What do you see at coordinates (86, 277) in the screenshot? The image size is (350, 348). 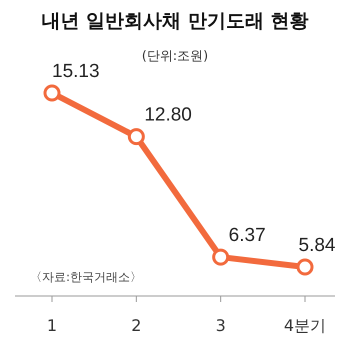 I see `text: 〈자료:한국거래소〉` at bounding box center [86, 277].